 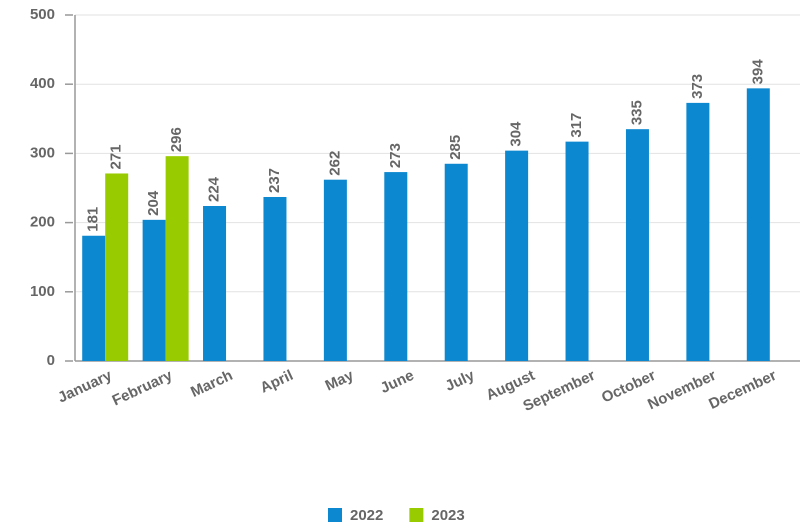 I want to click on data-label: 237, so click(x=274, y=180).